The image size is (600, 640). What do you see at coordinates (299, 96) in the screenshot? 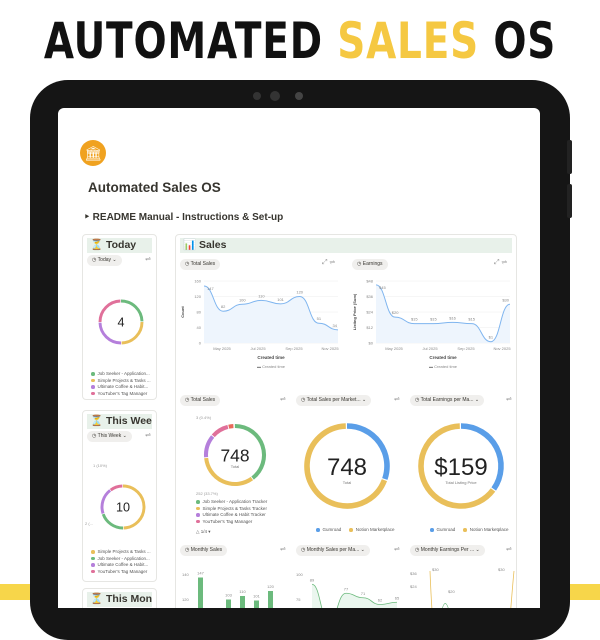
I see `sensor` at bounding box center [299, 96].